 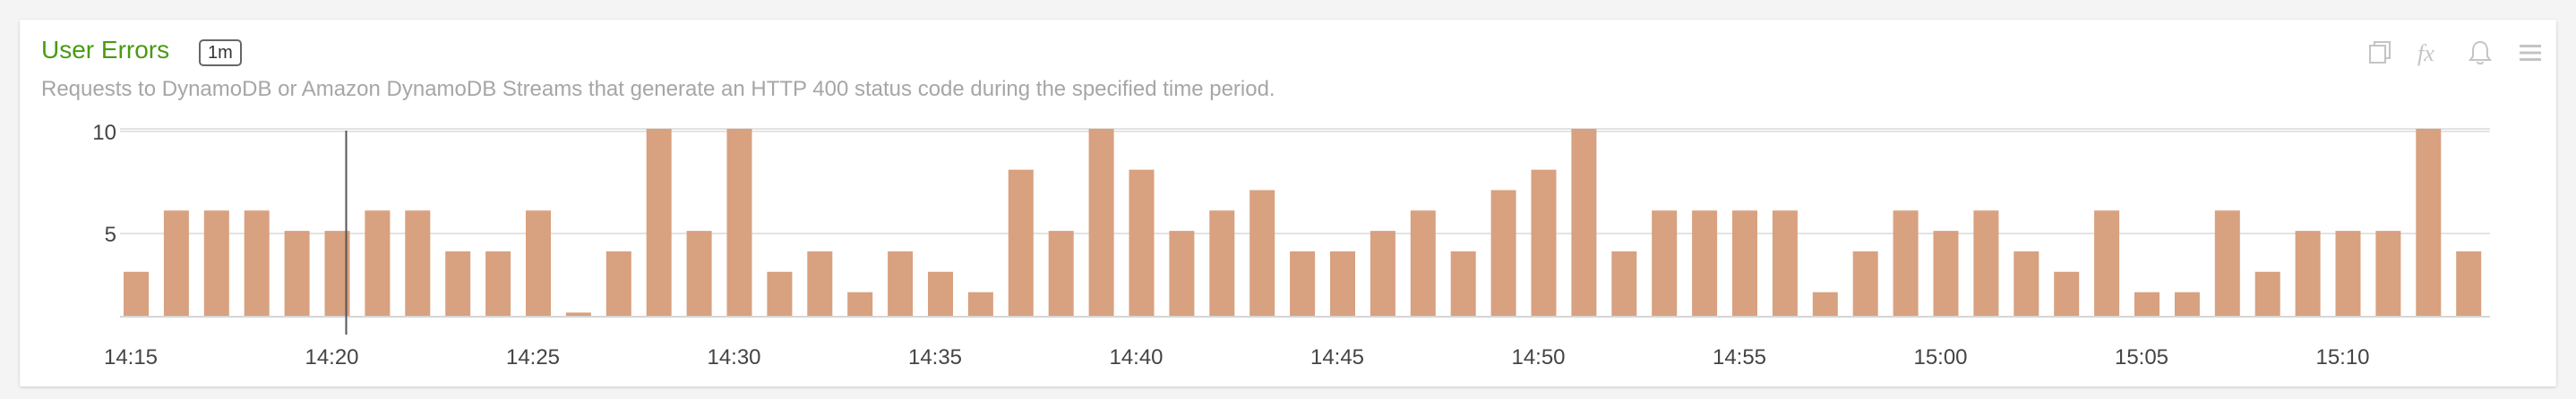 What do you see at coordinates (105, 50) in the screenshot?
I see `panel-title: User Errors` at bounding box center [105, 50].